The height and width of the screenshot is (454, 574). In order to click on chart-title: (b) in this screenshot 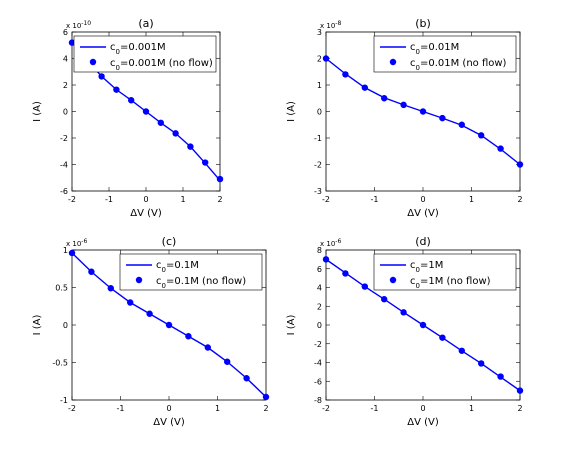, I will do `click(423, 23)`.